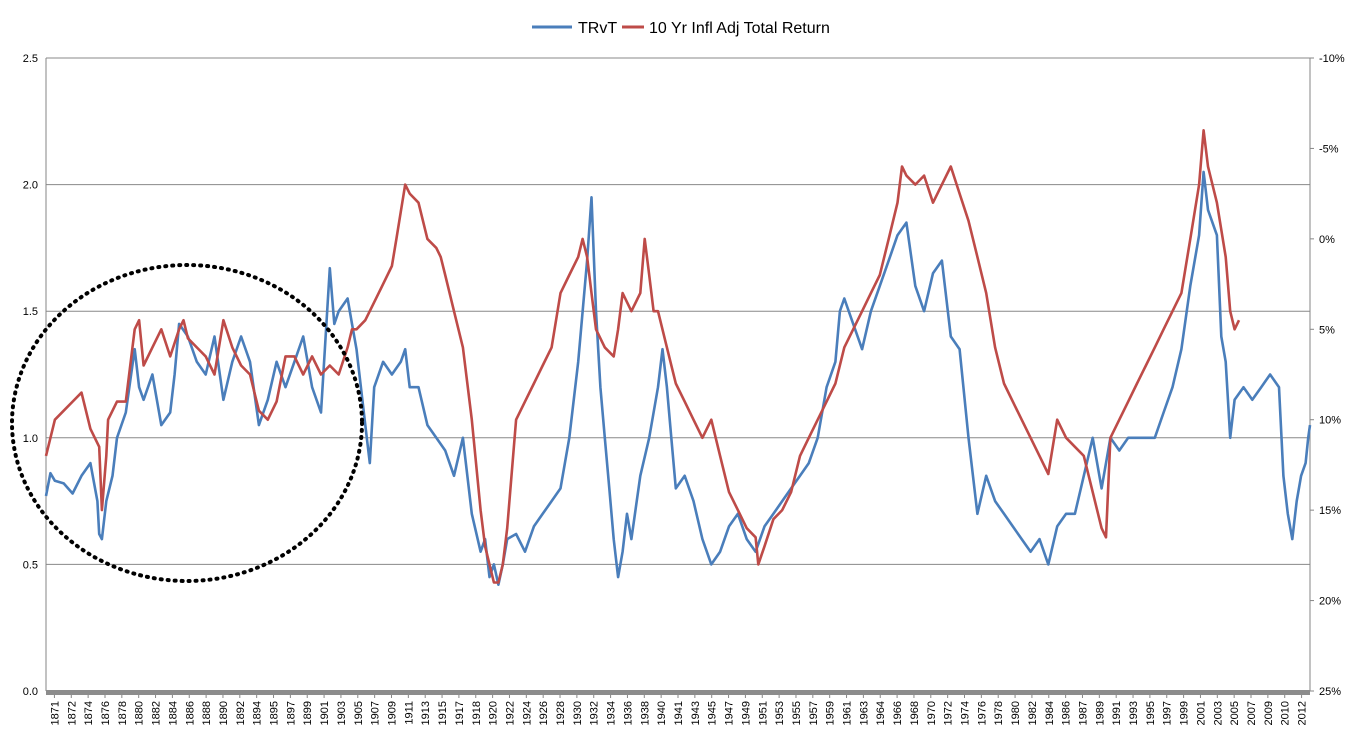 The width and height of the screenshot is (1371, 756). Describe the element at coordinates (1201, 713) in the screenshot. I see `x-tick-label: 2001` at that location.